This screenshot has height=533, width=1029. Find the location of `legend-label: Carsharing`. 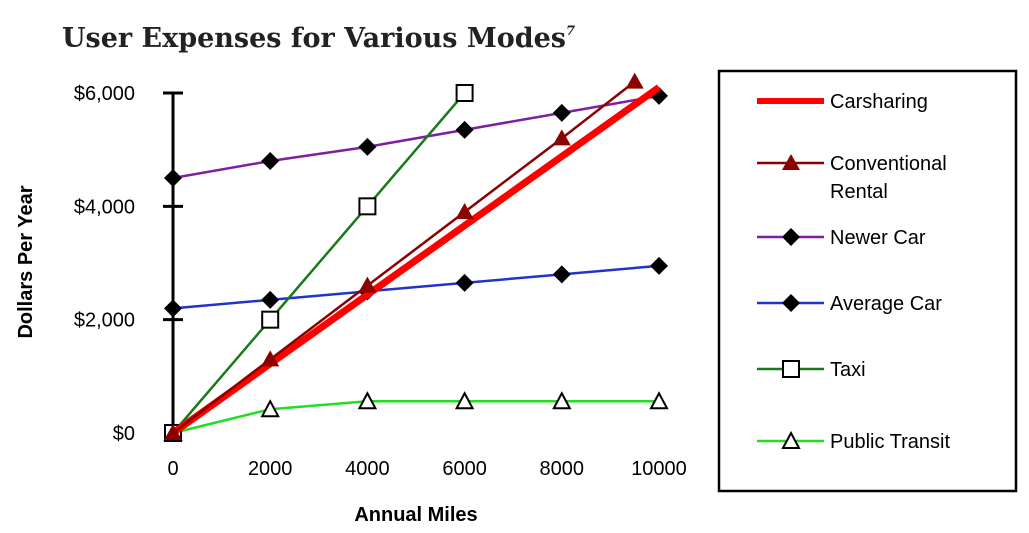

legend-label: Carsharing is located at coordinates (879, 102).